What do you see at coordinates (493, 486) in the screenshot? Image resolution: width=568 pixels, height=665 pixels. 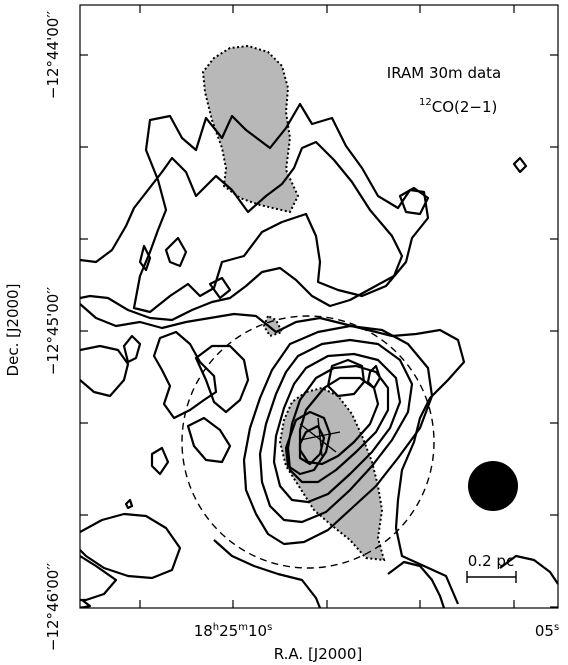 I see `beam-circle` at bounding box center [493, 486].